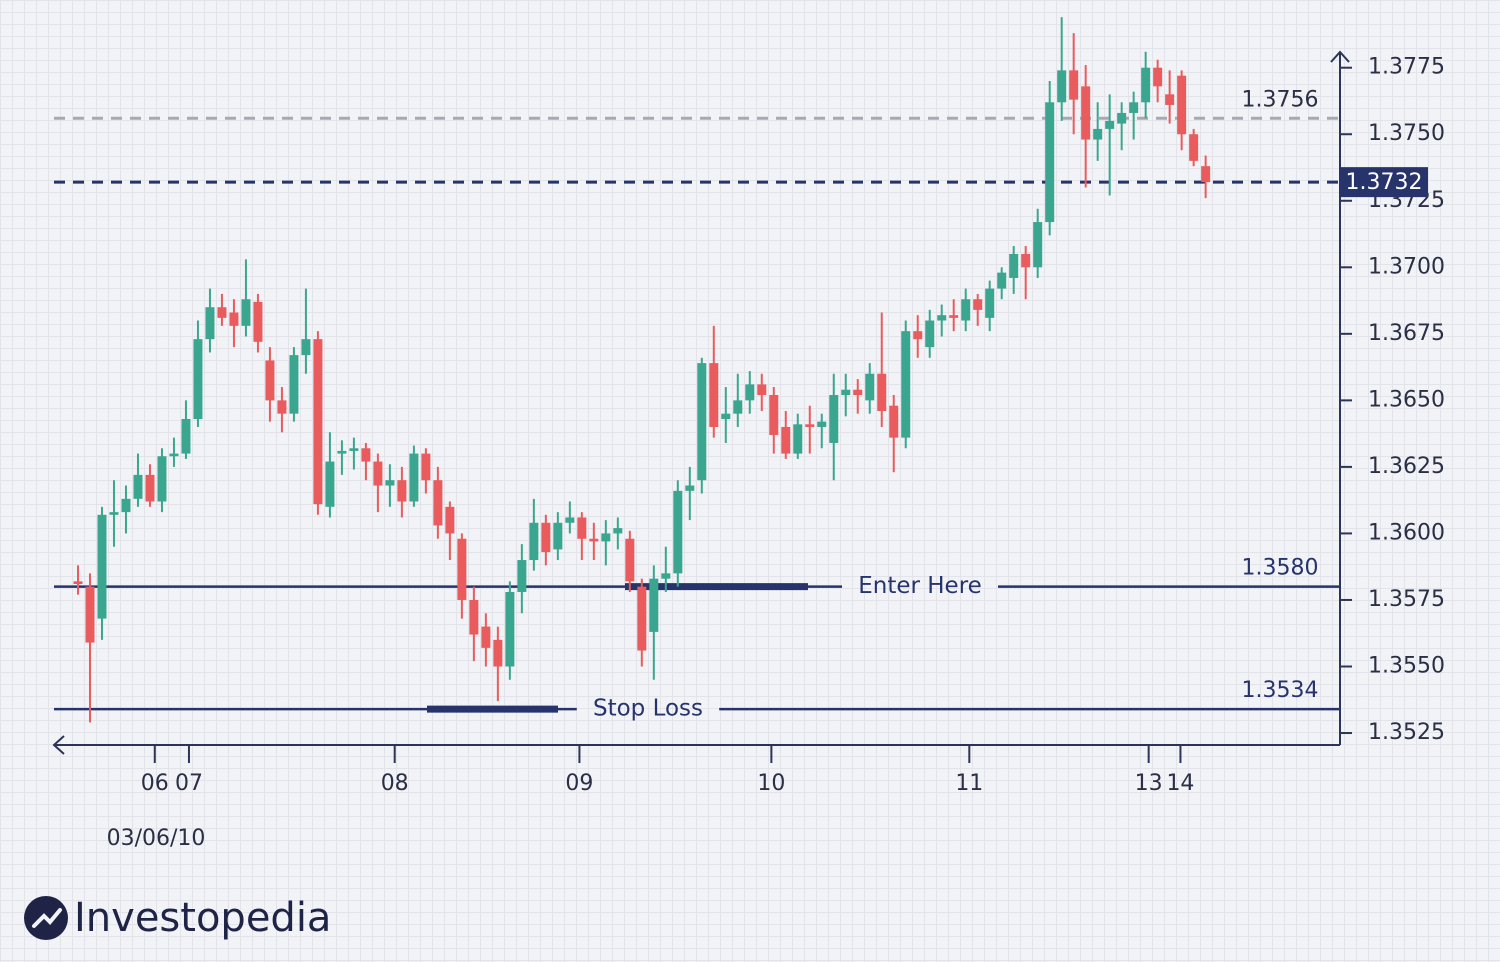 Image resolution: width=1500 pixels, height=962 pixels. Describe the element at coordinates (920, 586) in the screenshot. I see `reference-note: Enter Here` at that location.